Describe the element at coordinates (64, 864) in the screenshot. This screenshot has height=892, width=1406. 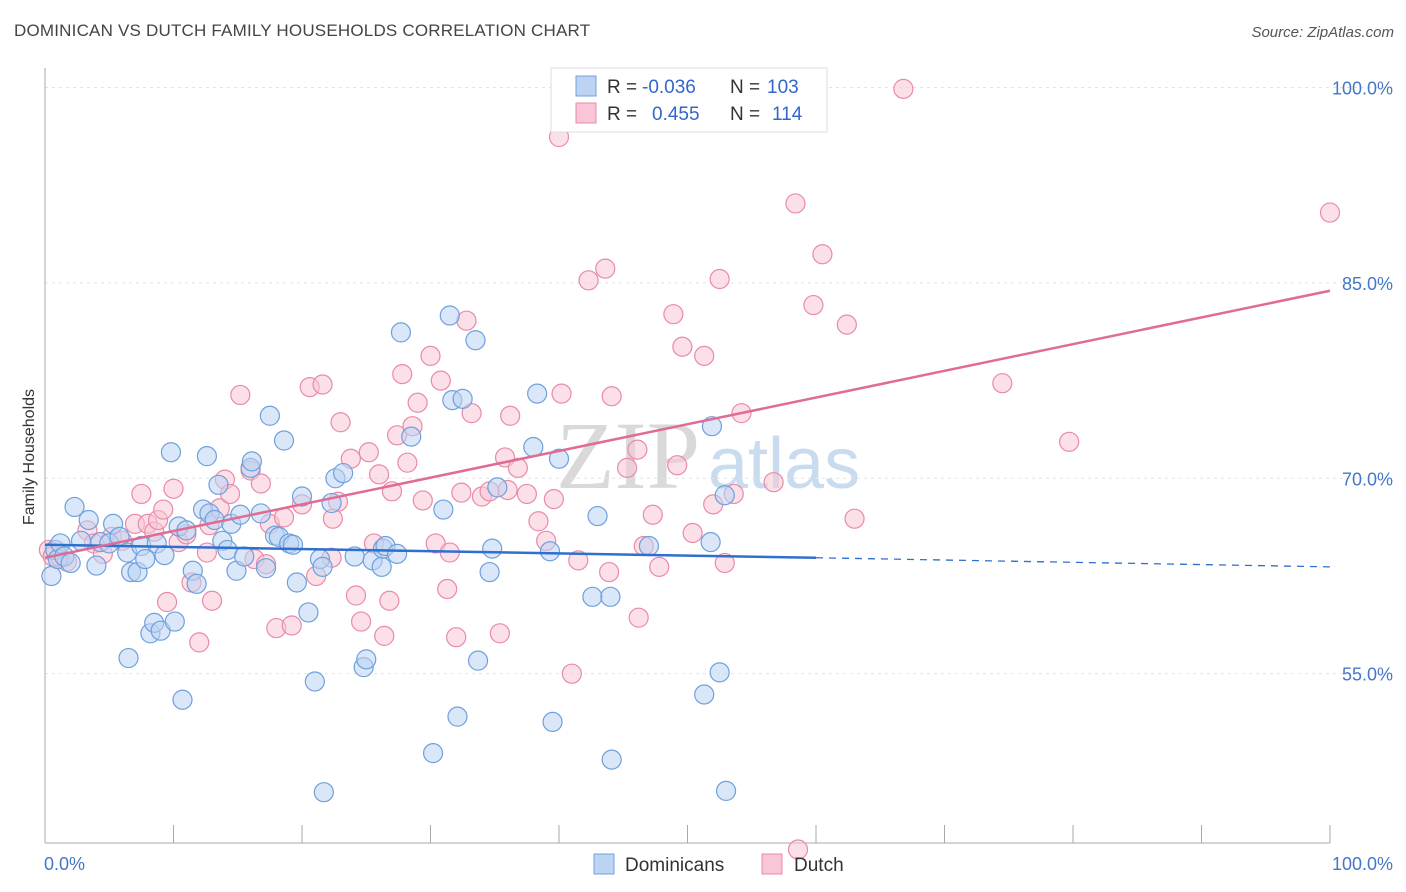
I see `x-tick-label-min: 0.0%` at that location.